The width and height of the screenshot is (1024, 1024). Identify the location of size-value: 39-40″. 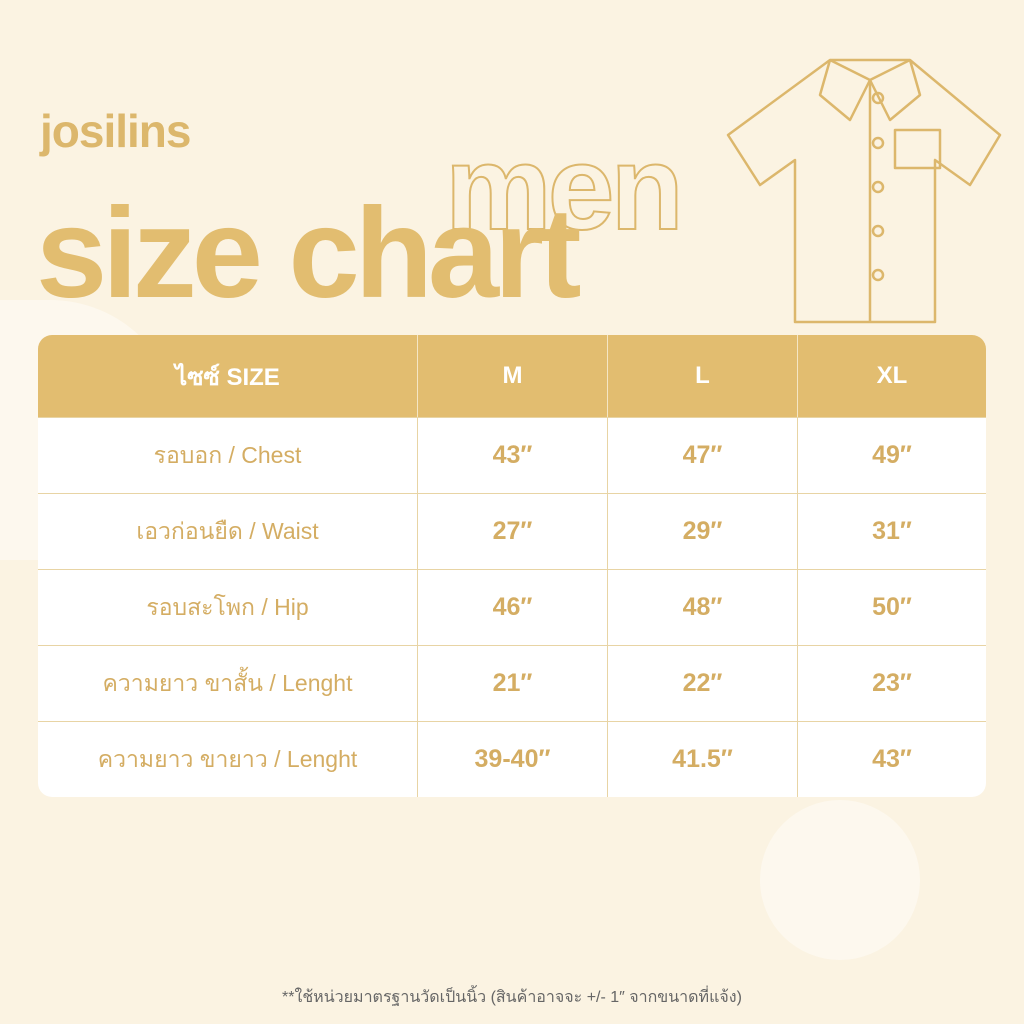
(512, 759).